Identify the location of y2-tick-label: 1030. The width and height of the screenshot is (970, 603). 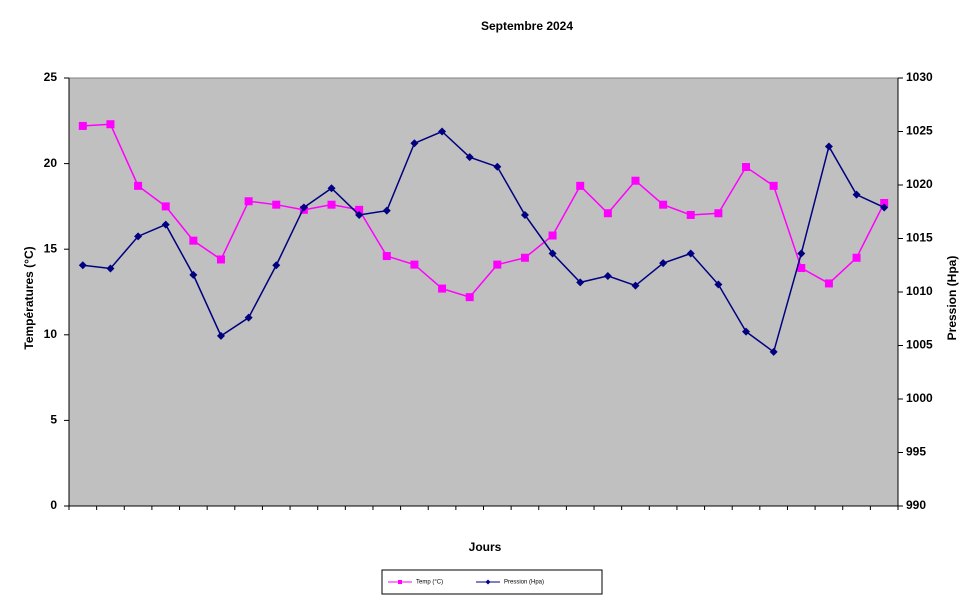
(919, 77).